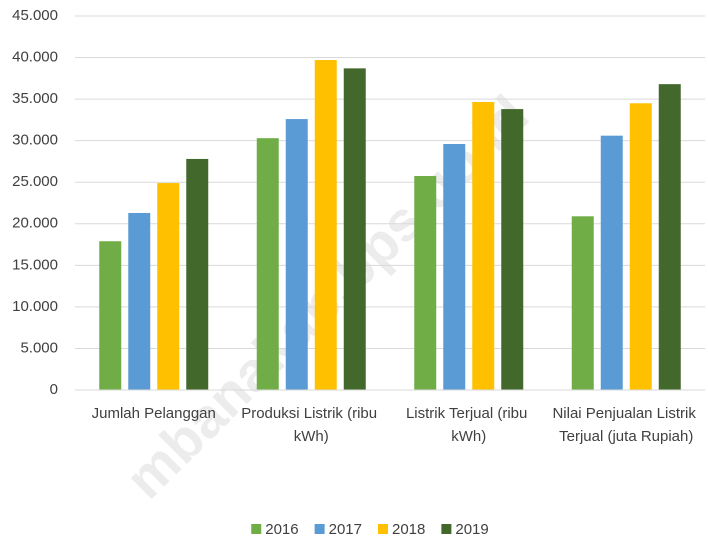 The height and width of the screenshot is (542, 708). What do you see at coordinates (35, 223) in the screenshot?
I see `y-tick-label: 20.000` at bounding box center [35, 223].